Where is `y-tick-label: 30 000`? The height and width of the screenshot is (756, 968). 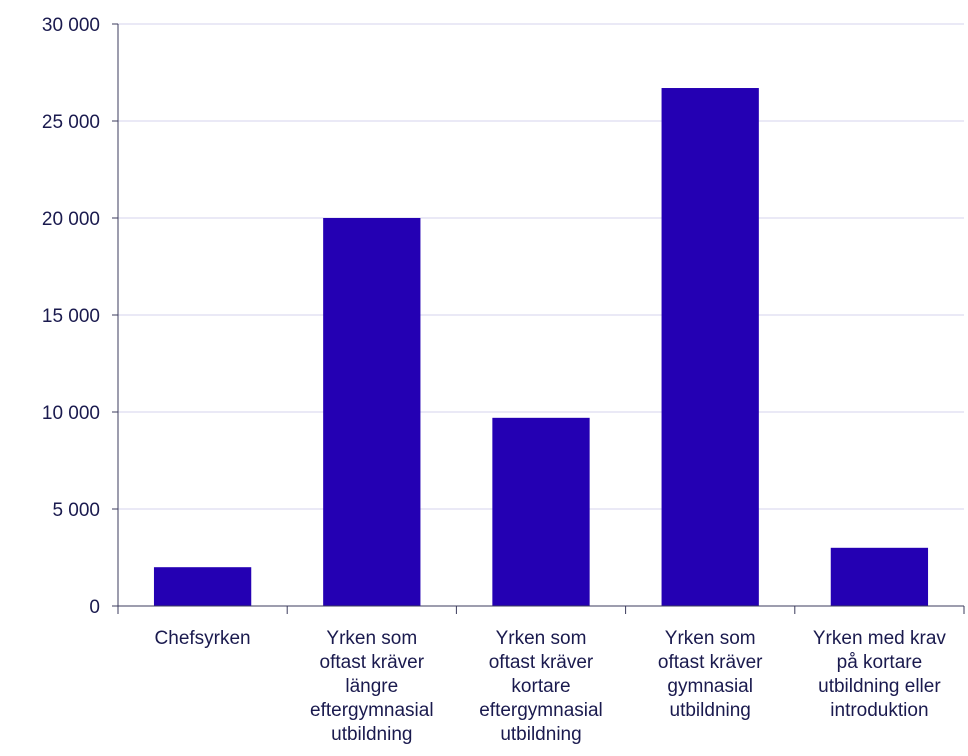 y-tick-label: 30 000 is located at coordinates (71, 25).